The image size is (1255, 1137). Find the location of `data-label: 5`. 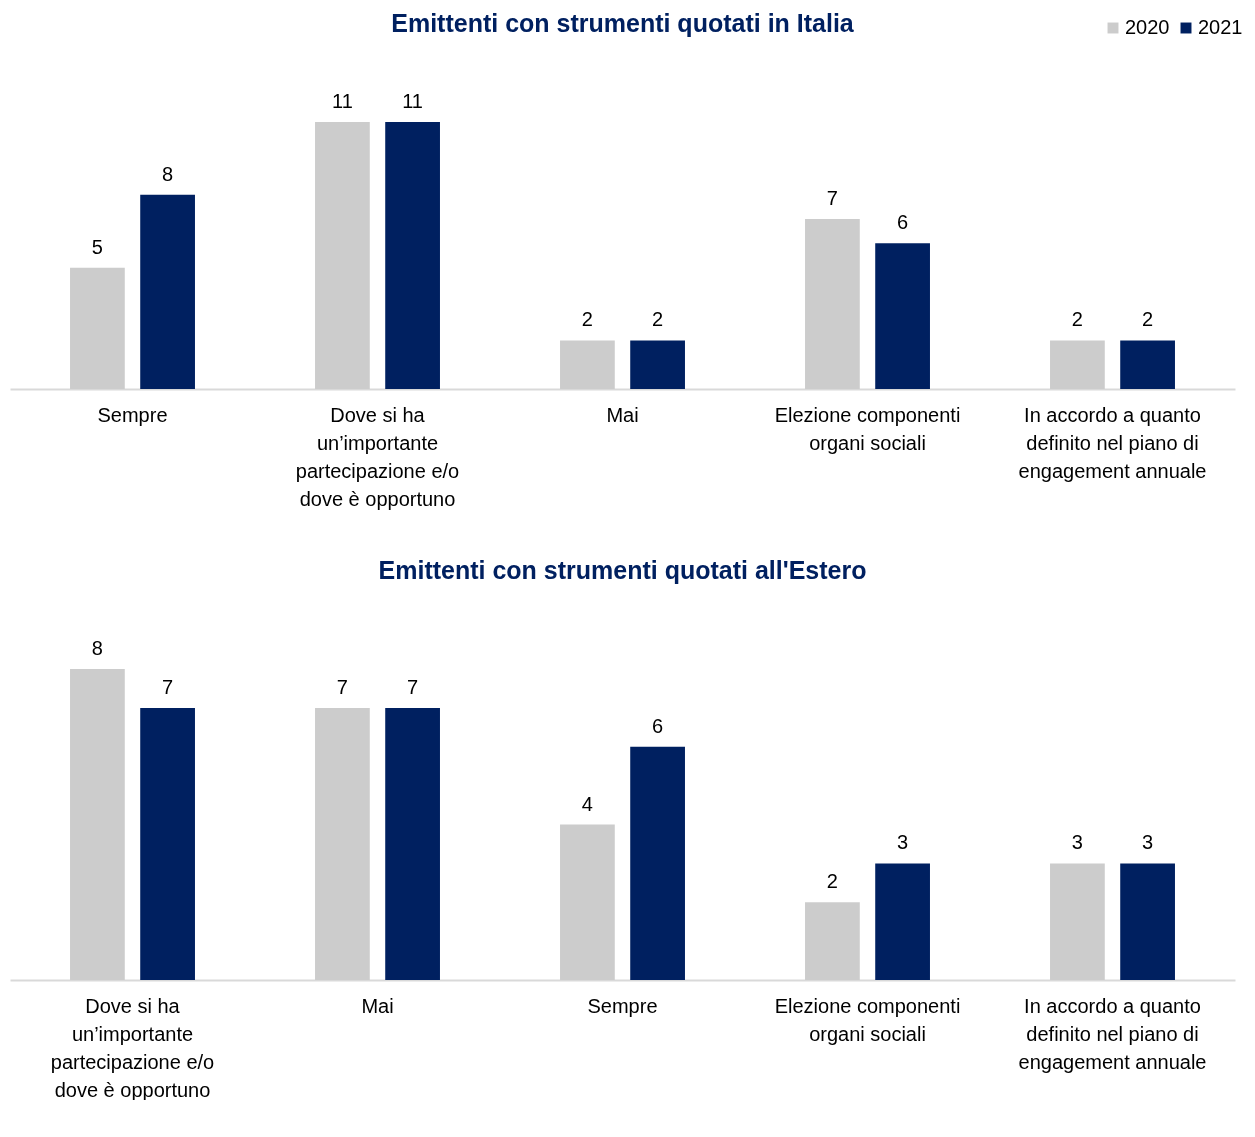

data-label: 5 is located at coordinates (97, 246).